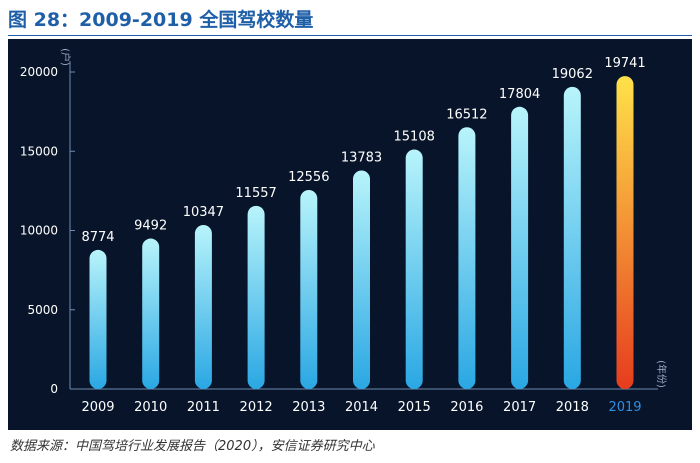  Describe the element at coordinates (308, 177) in the screenshot. I see `value-label-2013: 12556` at that location.